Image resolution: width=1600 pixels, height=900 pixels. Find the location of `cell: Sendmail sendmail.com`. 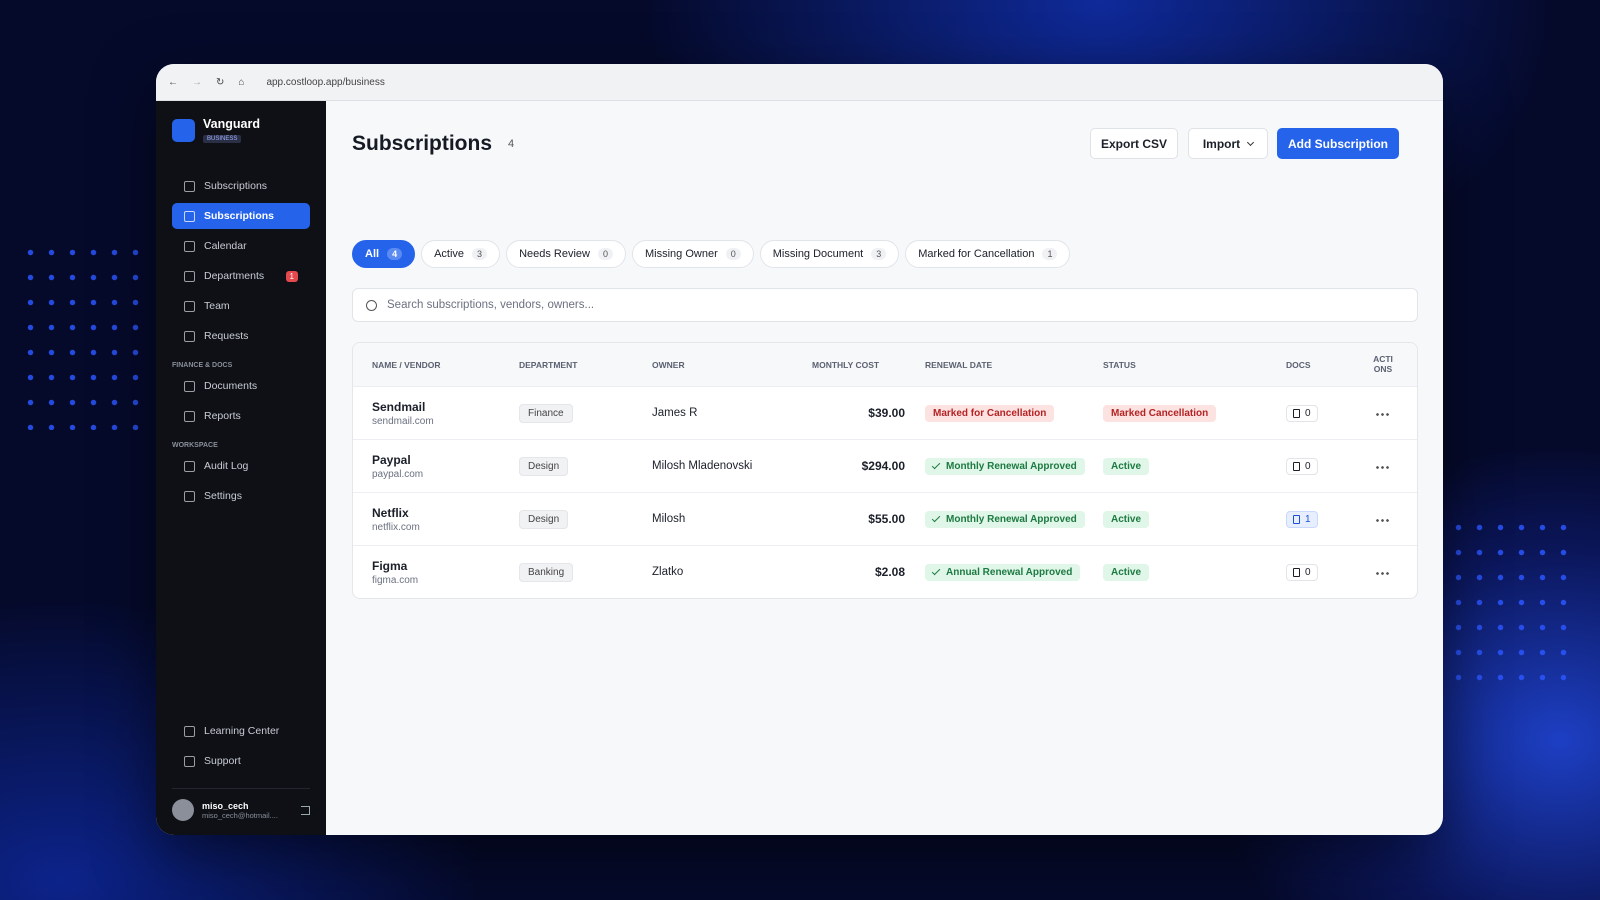

cell: Sendmail sendmail.com is located at coordinates (445, 413).